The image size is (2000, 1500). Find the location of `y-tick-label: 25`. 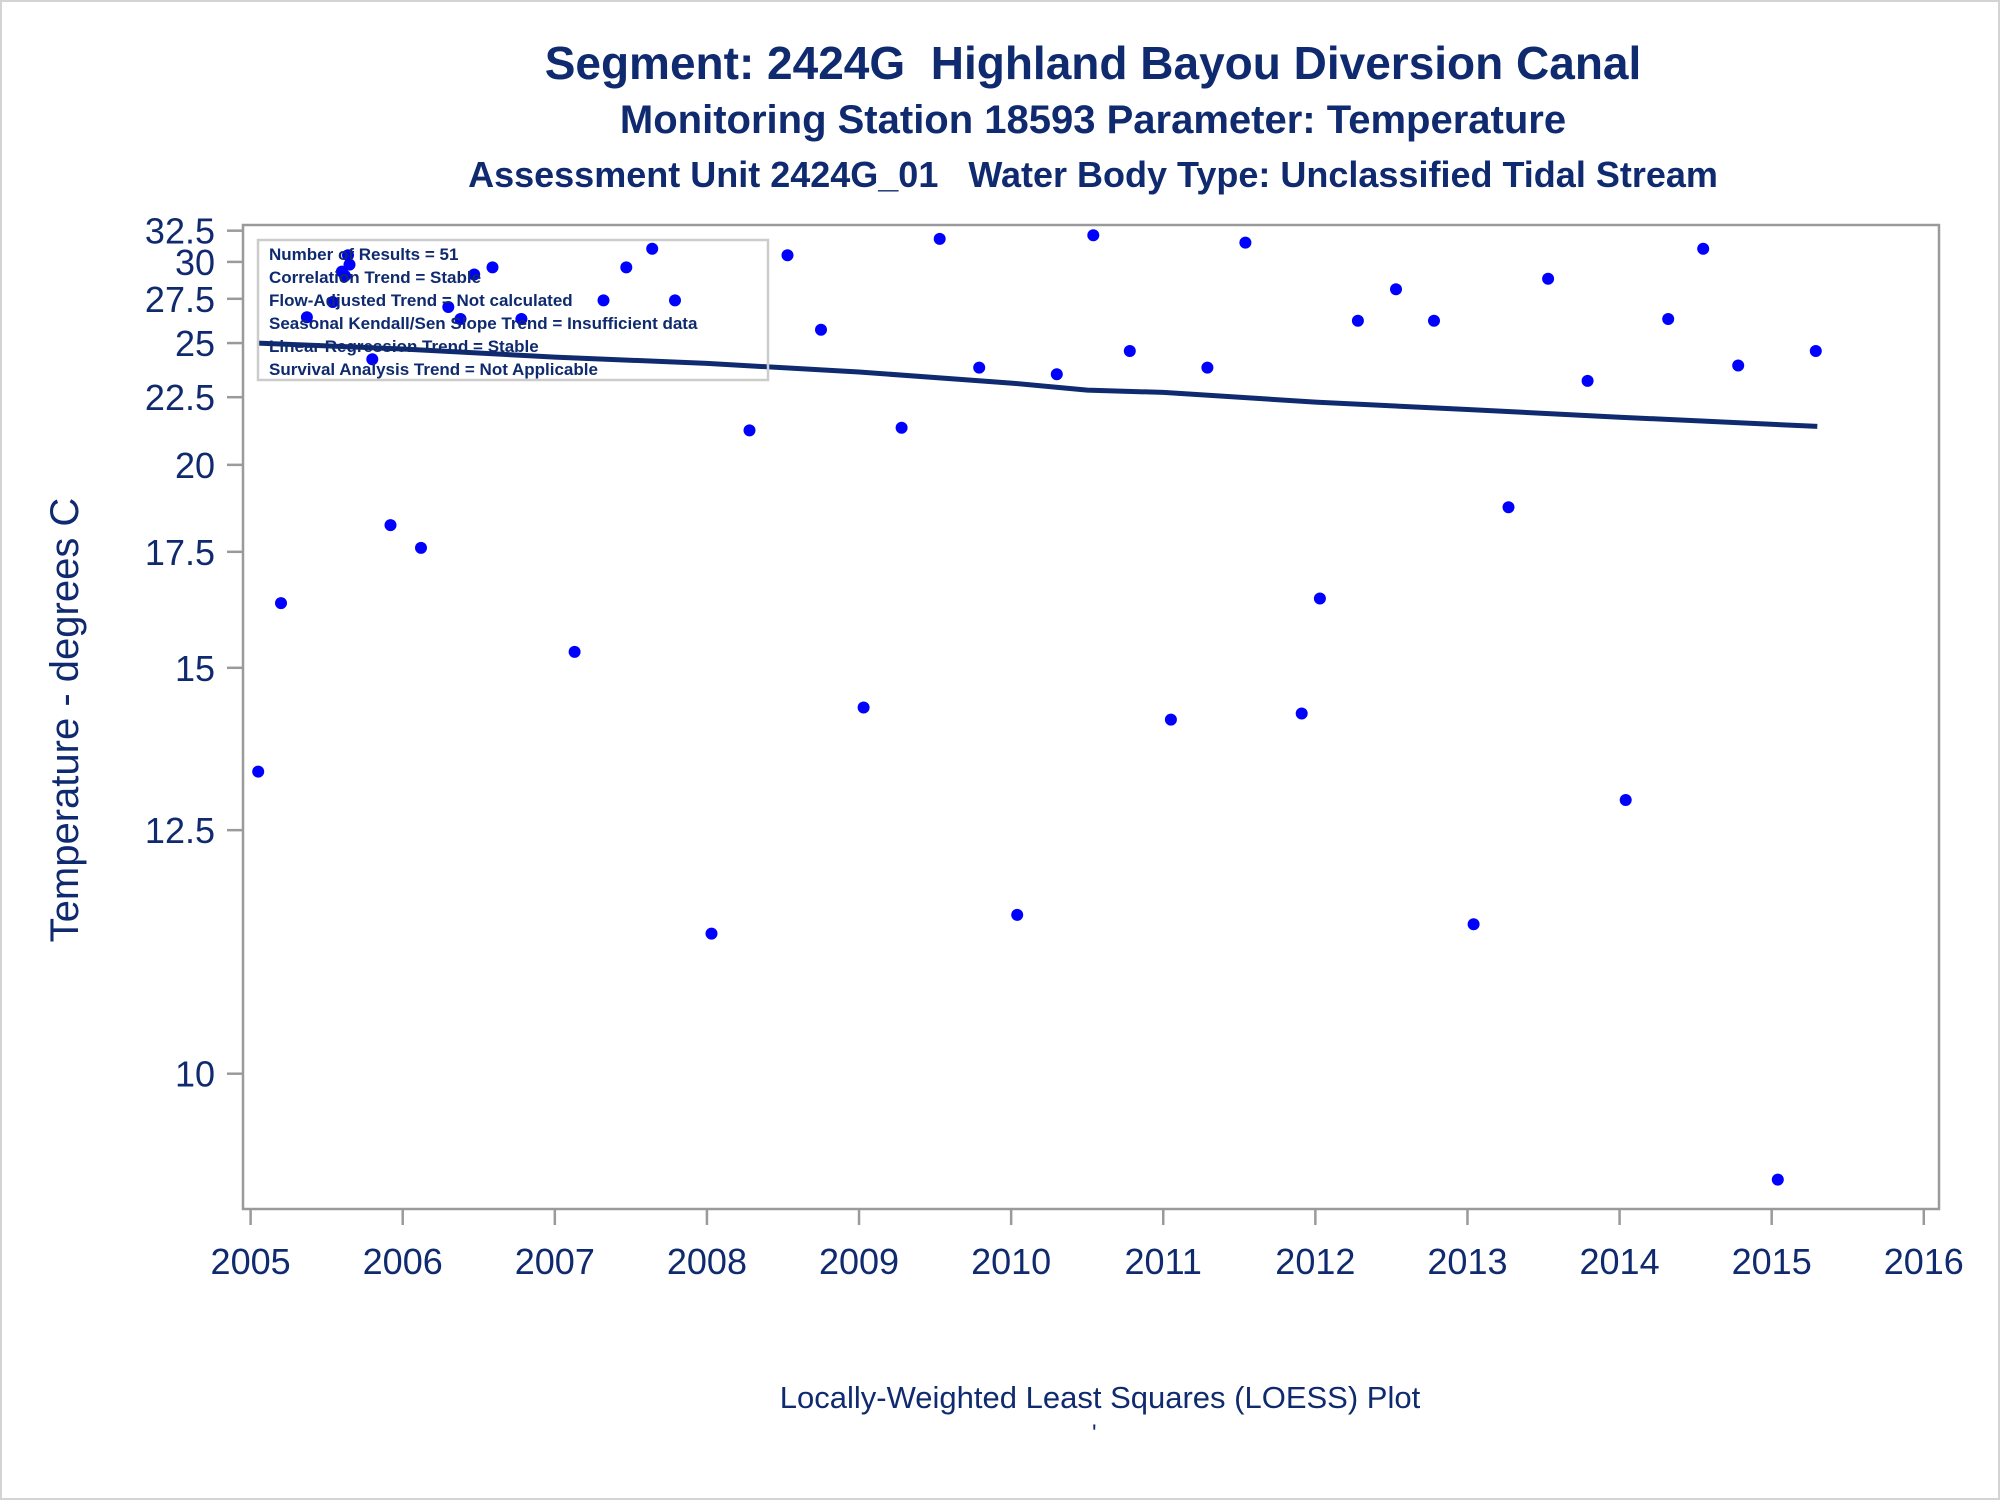

y-tick-label: 25 is located at coordinates (195, 343).